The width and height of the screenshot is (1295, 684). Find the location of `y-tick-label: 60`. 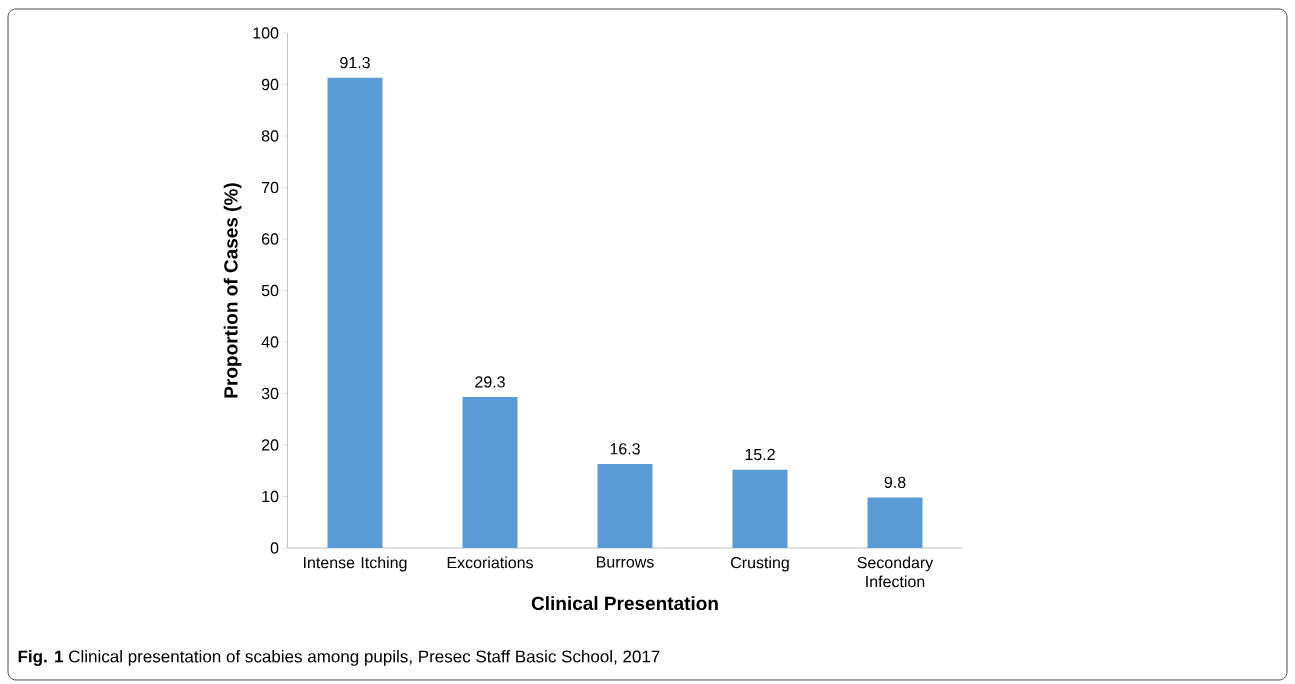

y-tick-label: 60 is located at coordinates (270, 239).